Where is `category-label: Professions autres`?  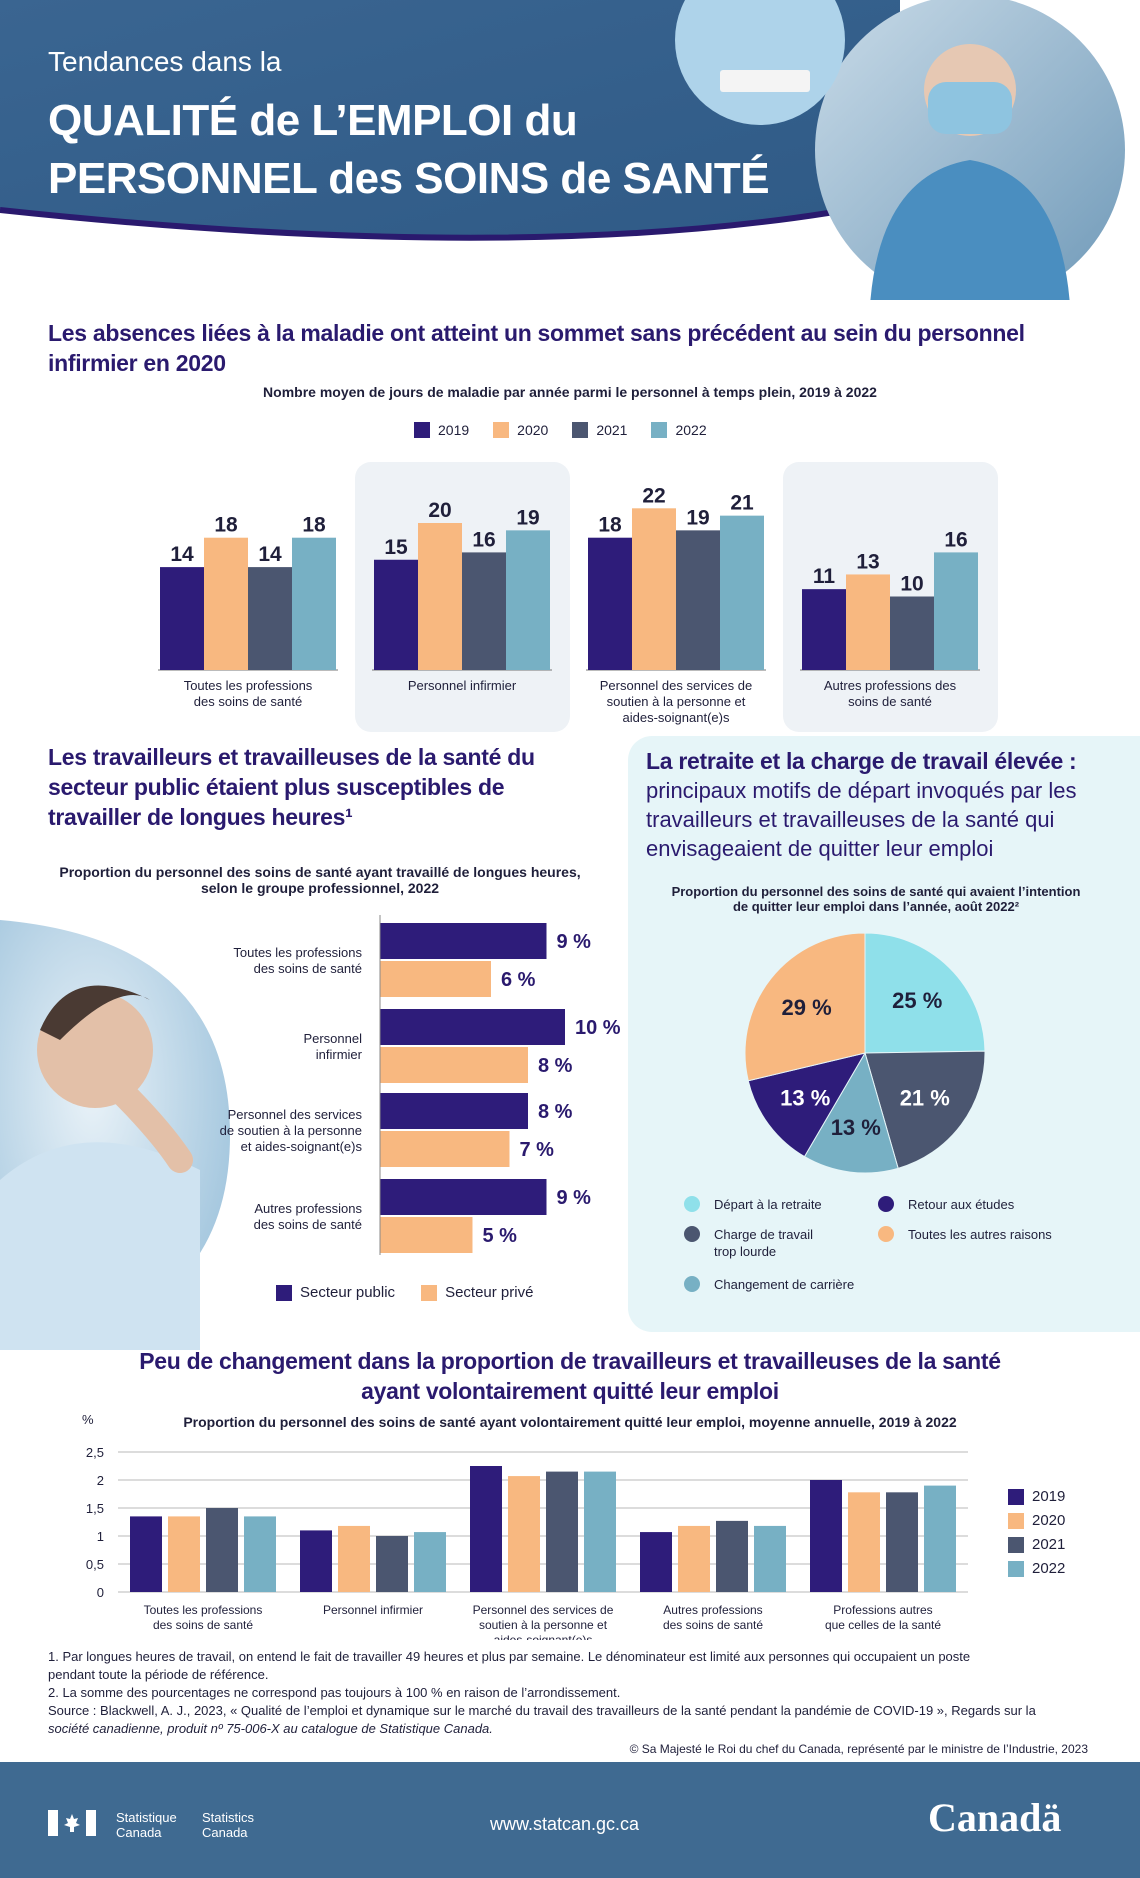 category-label: Professions autres is located at coordinates (882, 1610).